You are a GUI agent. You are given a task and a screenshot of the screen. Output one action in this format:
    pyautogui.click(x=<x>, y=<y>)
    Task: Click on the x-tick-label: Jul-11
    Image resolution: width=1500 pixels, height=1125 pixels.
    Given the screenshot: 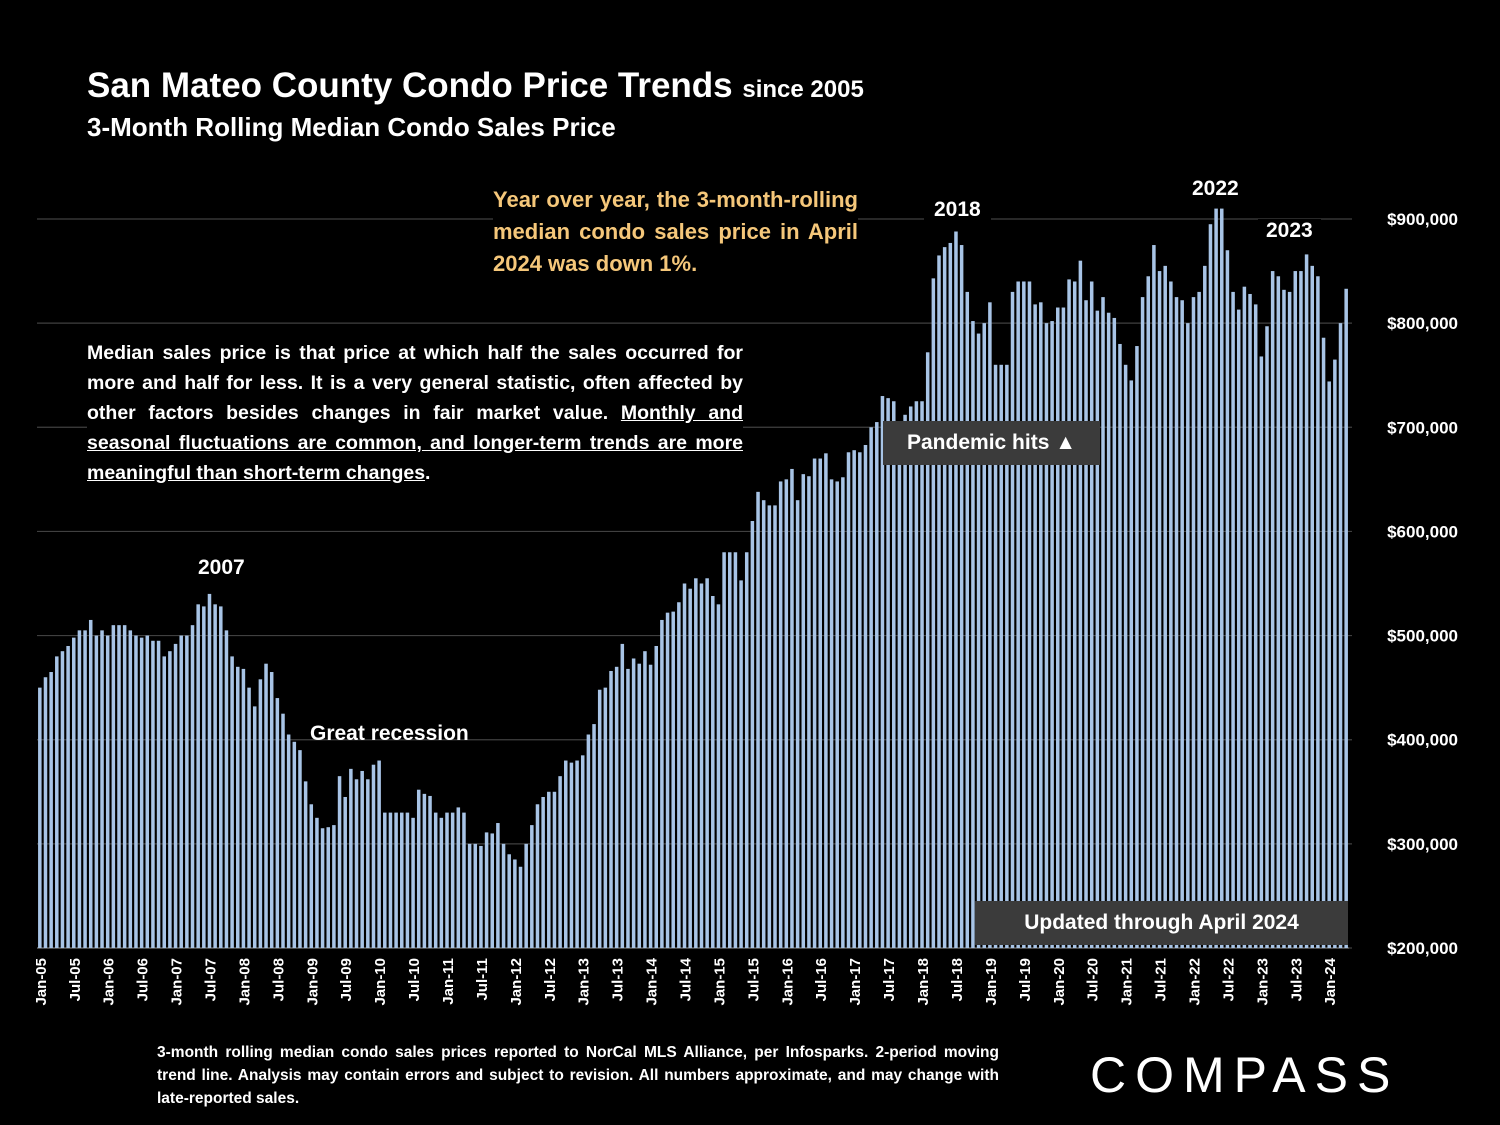 What is the action you would take?
    pyautogui.click(x=482, y=979)
    